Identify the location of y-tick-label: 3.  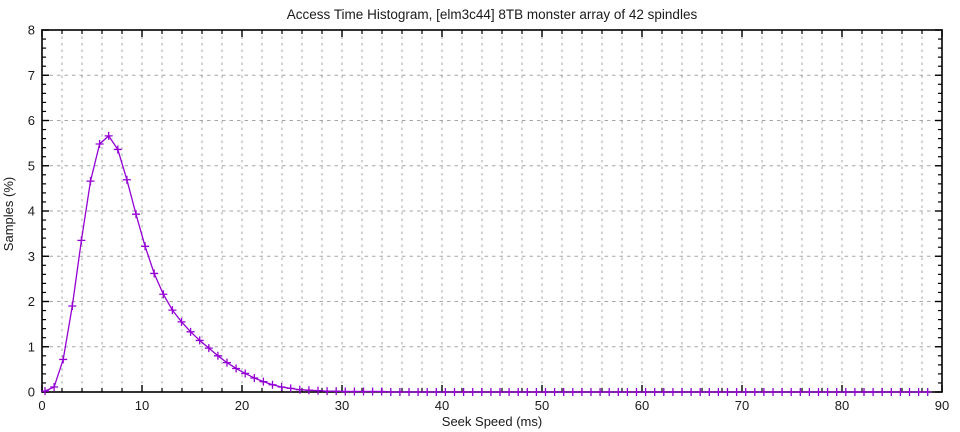
(31, 256).